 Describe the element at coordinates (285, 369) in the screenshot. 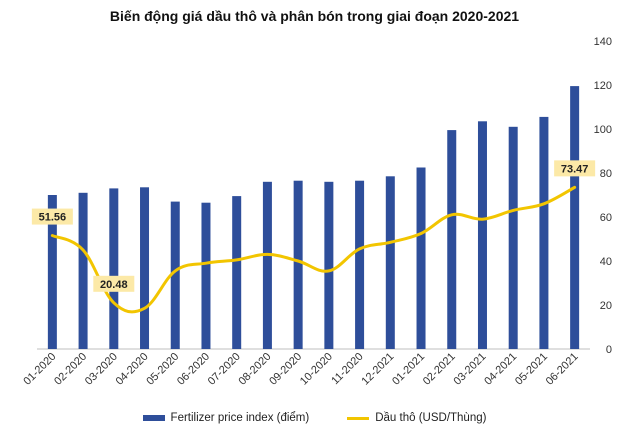

I see `x-tick-label: 09-2020` at that location.